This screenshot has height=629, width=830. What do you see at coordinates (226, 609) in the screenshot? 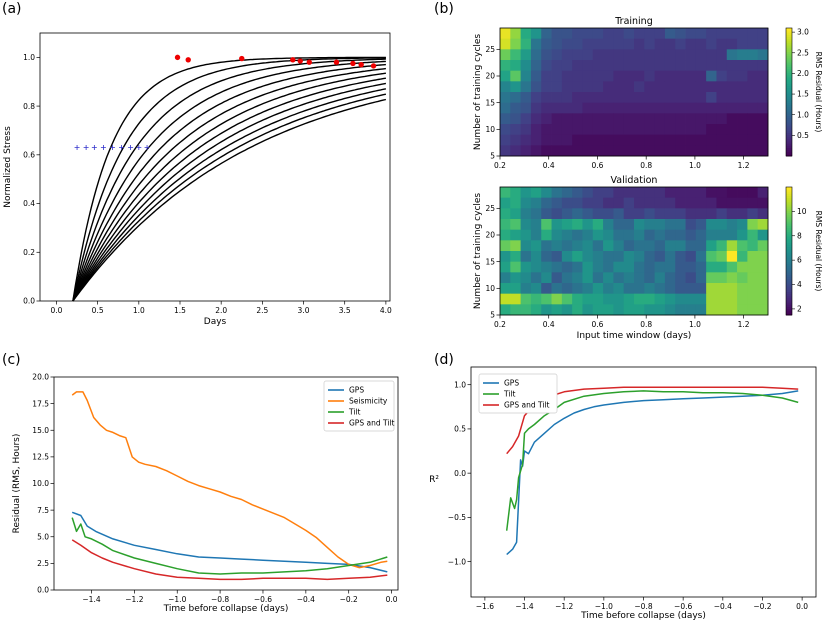
I see `x-axis-label: Time before collapse (days)` at bounding box center [226, 609].